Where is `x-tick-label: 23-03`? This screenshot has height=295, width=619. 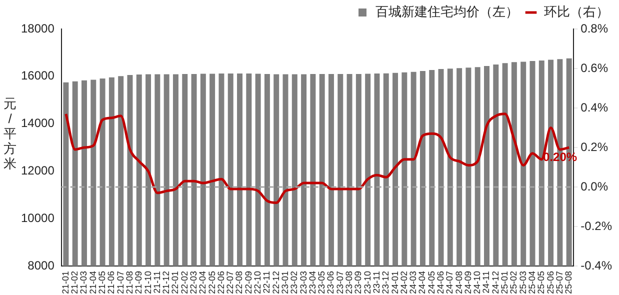
x-tick-label: 23-03 is located at coordinates (303, 282).